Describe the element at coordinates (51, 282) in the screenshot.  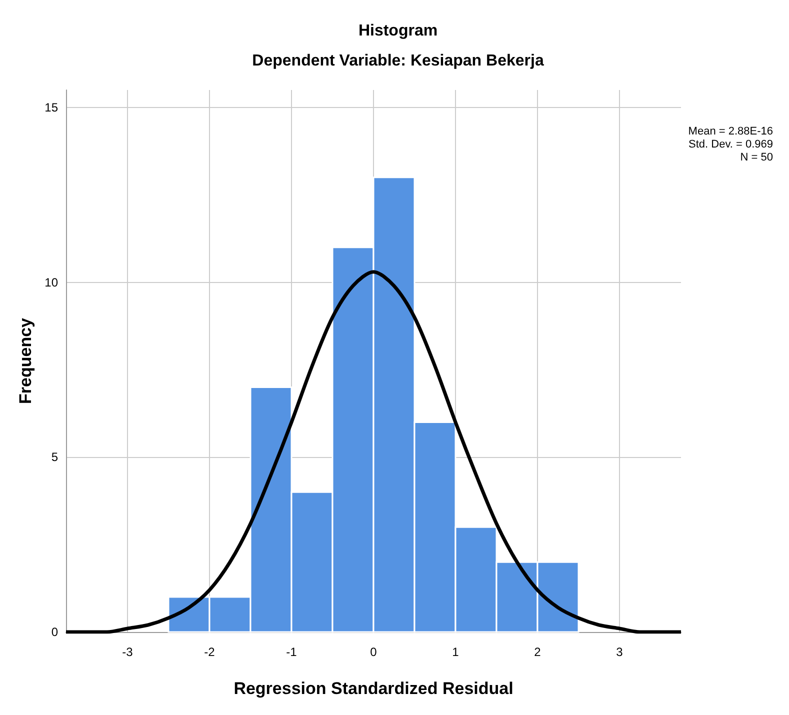
I see `y-tick-label: 10` at that location.